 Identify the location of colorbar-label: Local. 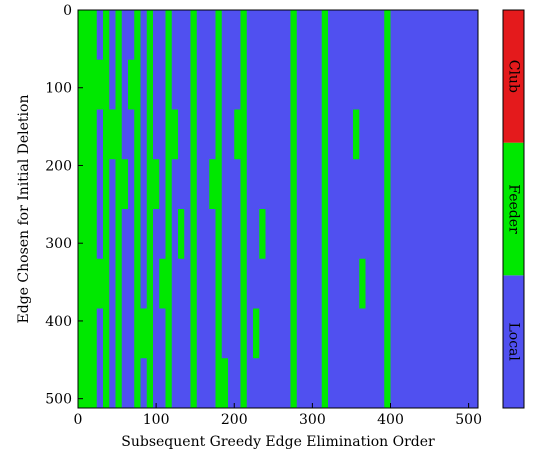
(514, 341).